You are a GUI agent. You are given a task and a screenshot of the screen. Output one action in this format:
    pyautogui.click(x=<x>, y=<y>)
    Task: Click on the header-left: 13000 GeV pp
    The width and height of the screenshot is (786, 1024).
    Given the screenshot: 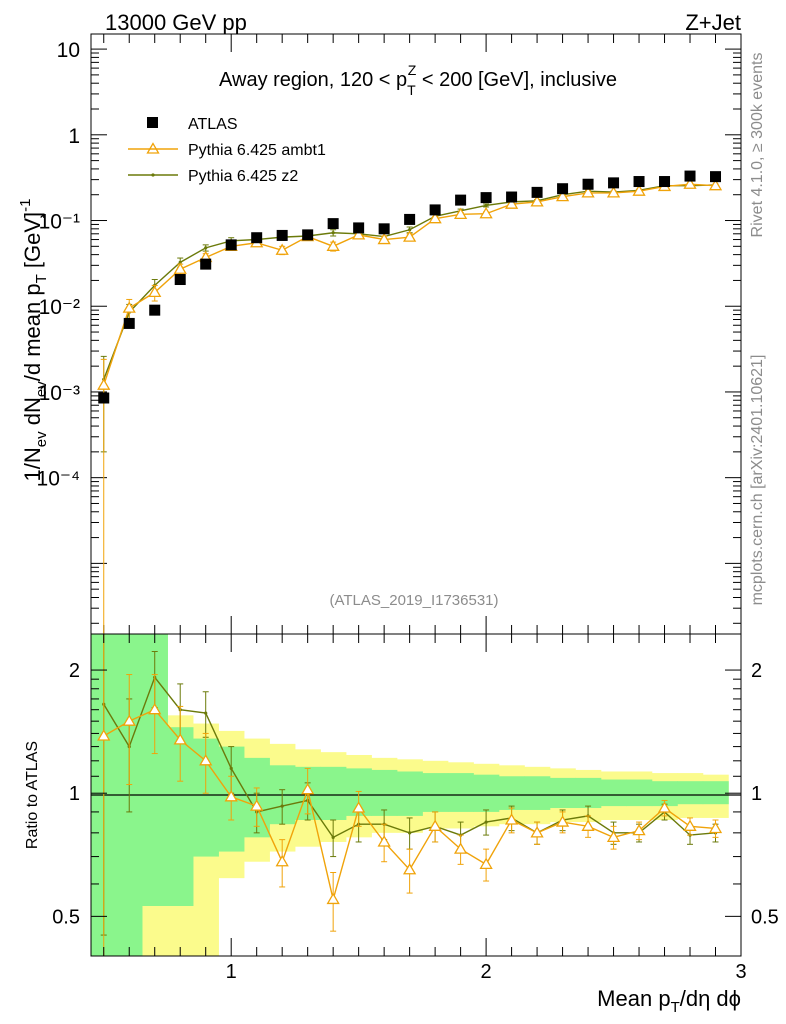 What is the action you would take?
    pyautogui.click(x=176, y=22)
    